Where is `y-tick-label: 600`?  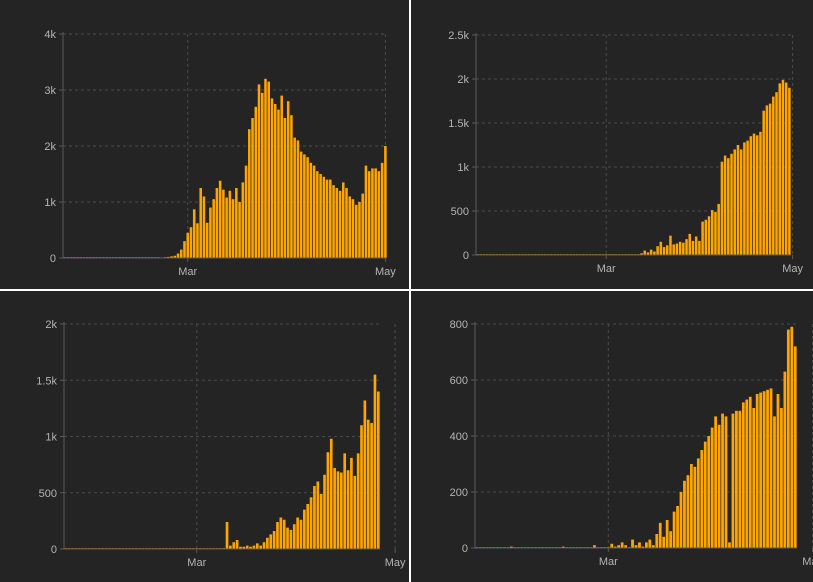
y-tick-label: 600 is located at coordinates (459, 381).